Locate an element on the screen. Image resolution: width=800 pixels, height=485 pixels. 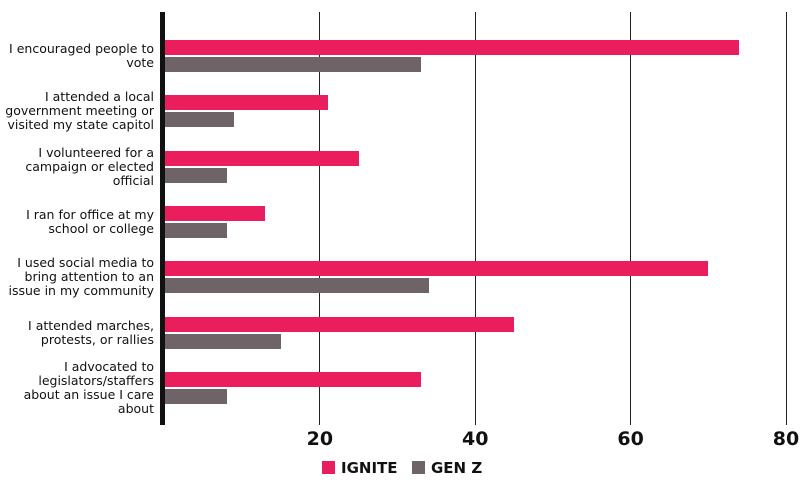
category-label: I encouraged people to vote is located at coordinates (81, 55).